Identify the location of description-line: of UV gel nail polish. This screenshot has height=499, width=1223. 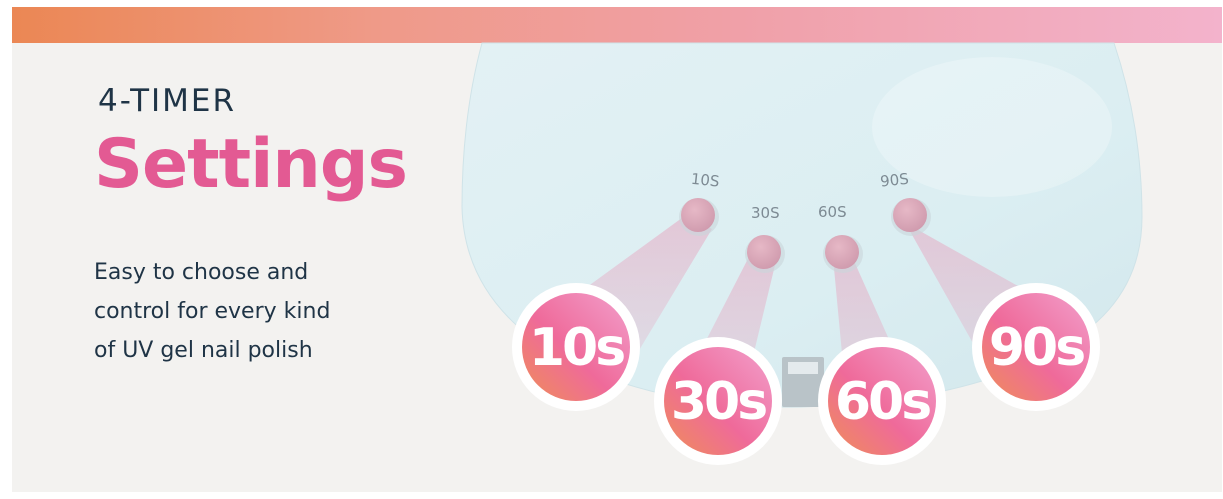
(203, 350).